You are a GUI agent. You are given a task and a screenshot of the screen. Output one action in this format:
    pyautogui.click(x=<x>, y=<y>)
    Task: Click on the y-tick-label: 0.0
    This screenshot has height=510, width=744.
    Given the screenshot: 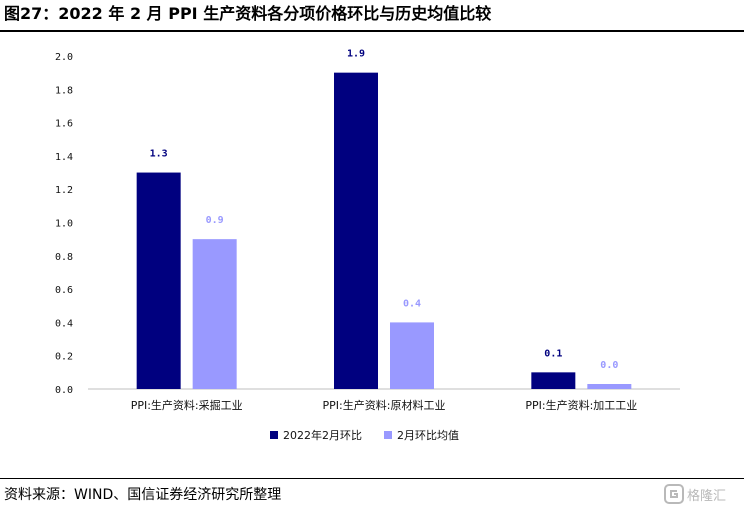 What is the action you would take?
    pyautogui.click(x=64, y=390)
    